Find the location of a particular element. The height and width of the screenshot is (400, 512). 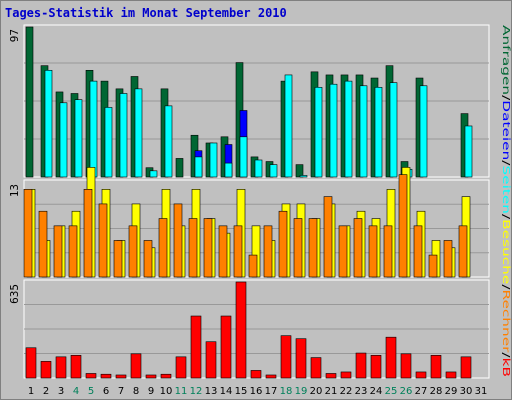

day-label: 2 is located at coordinates (46, 391).